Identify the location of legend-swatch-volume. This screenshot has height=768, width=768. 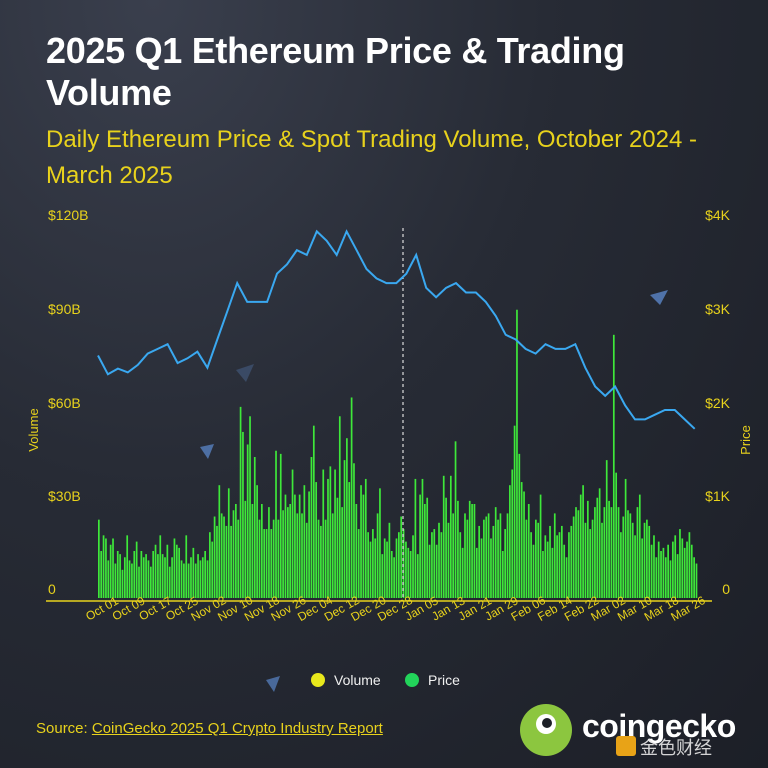
(318, 680).